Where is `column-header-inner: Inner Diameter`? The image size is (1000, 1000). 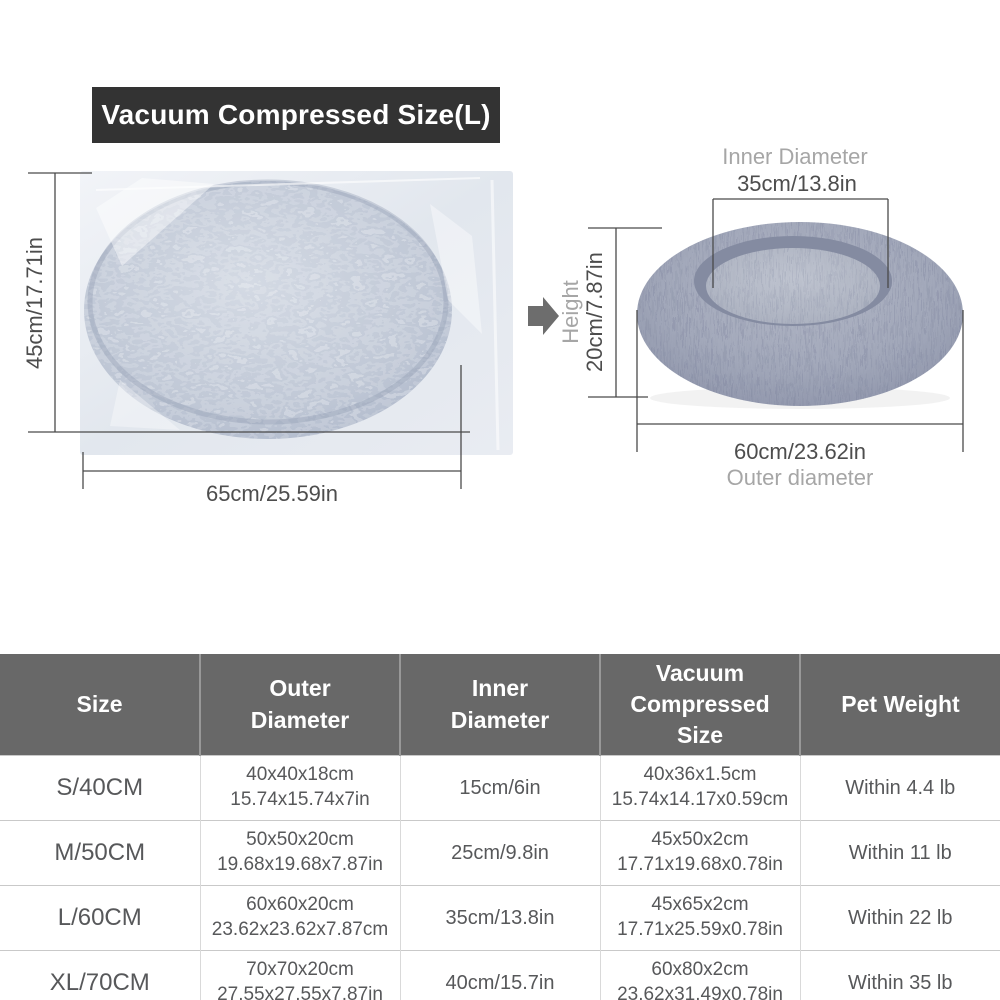 column-header-inner: Inner Diameter is located at coordinates (499, 705).